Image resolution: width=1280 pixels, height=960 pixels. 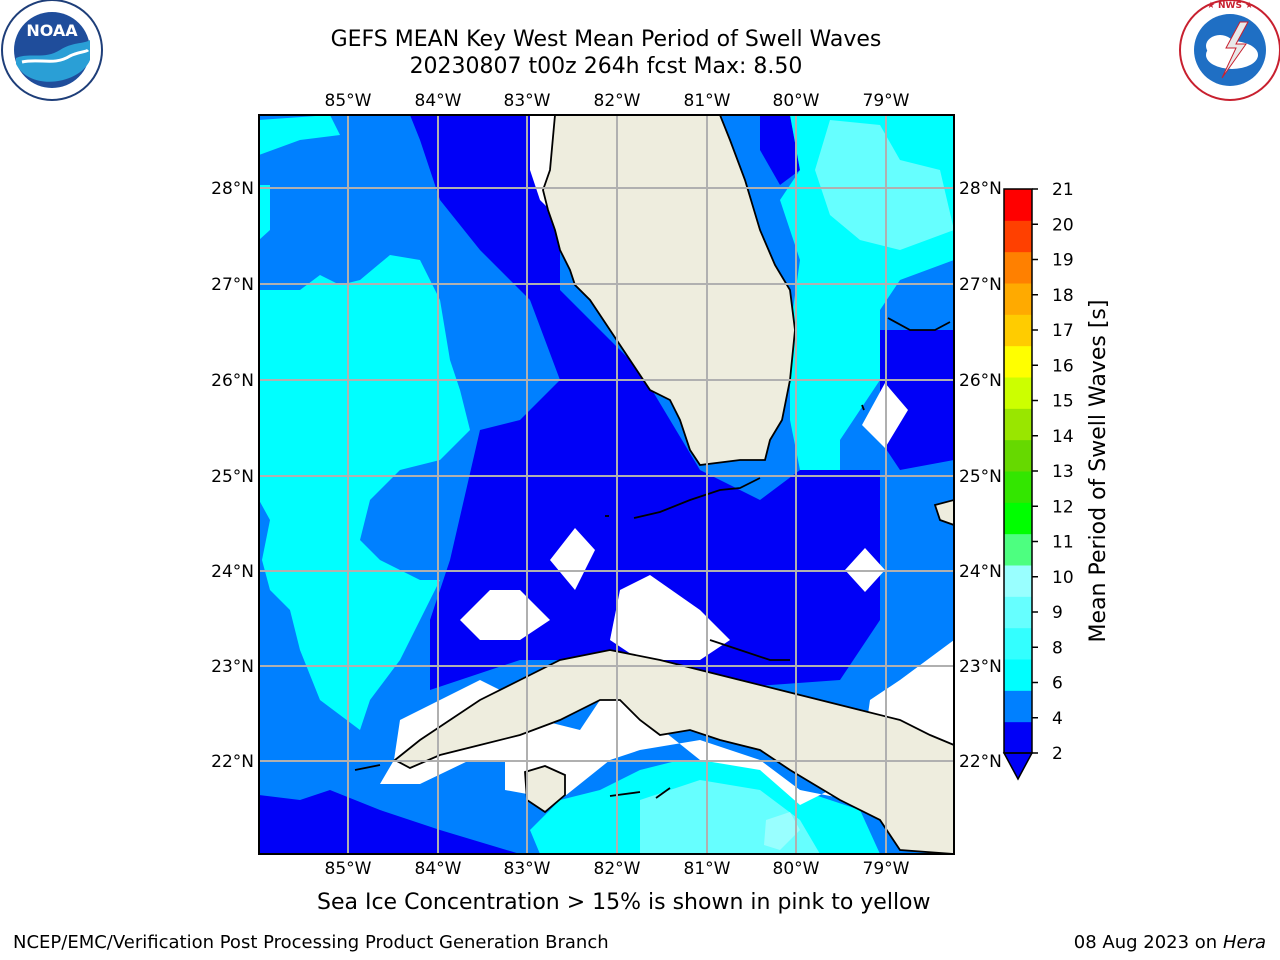 What do you see at coordinates (1229, 50) in the screenshot?
I see `nws-logo: ★ NWS ★` at bounding box center [1229, 50].